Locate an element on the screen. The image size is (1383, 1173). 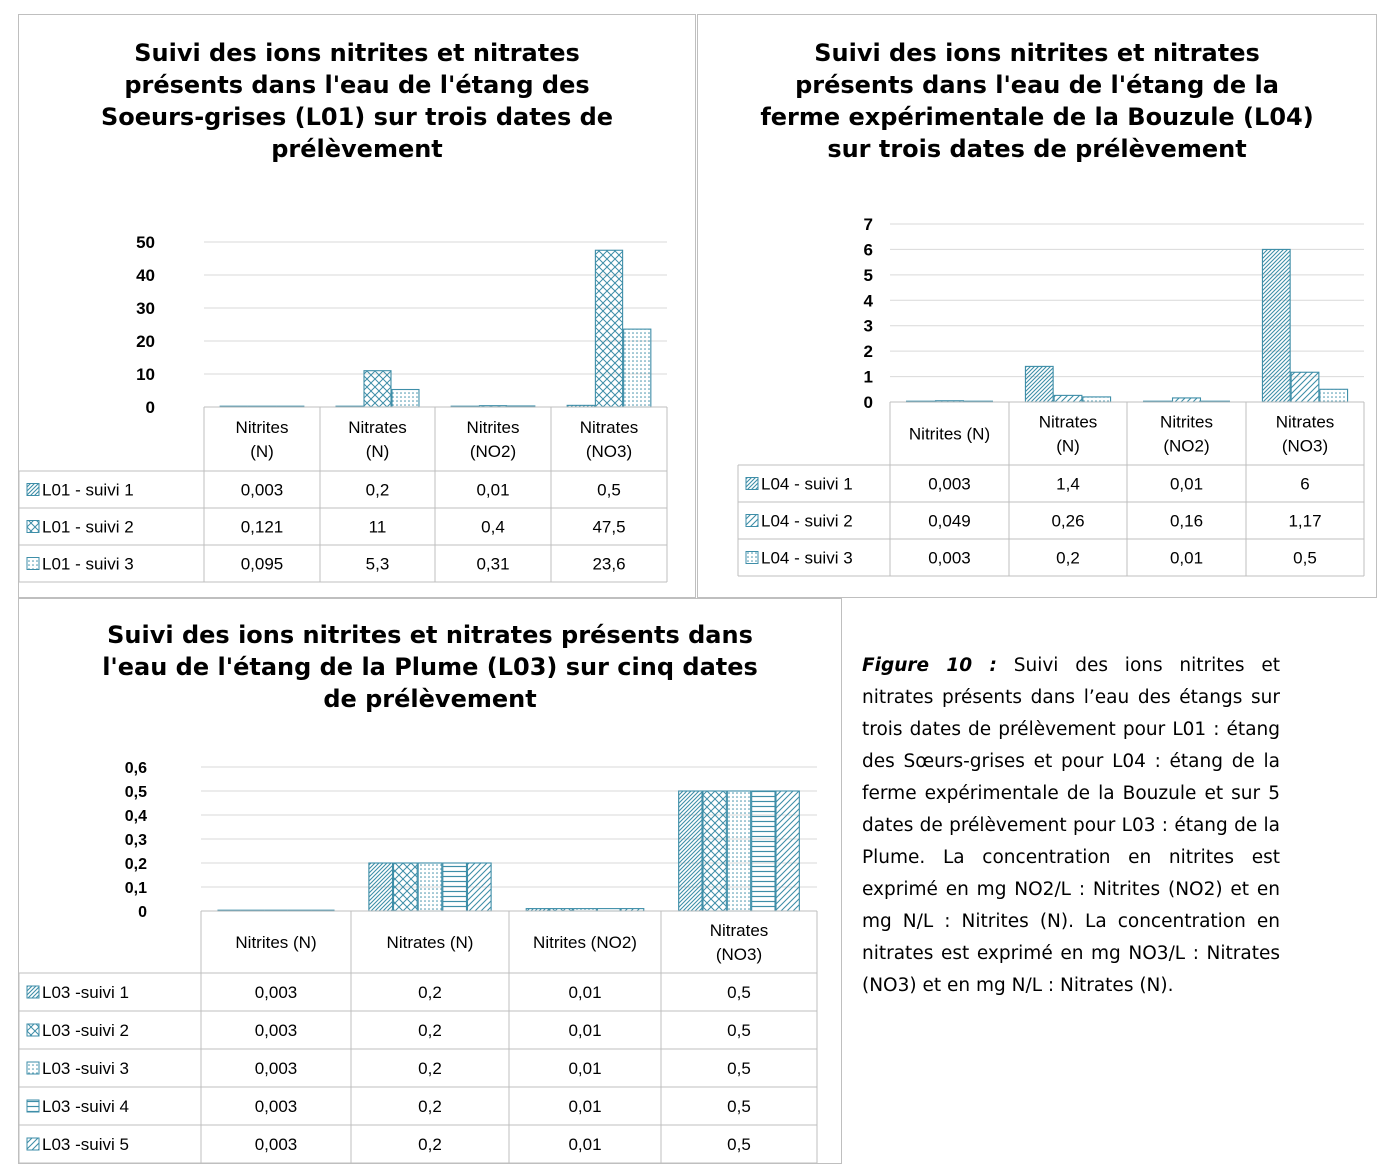
chart-title-line: prélèvement is located at coordinates (357, 149).